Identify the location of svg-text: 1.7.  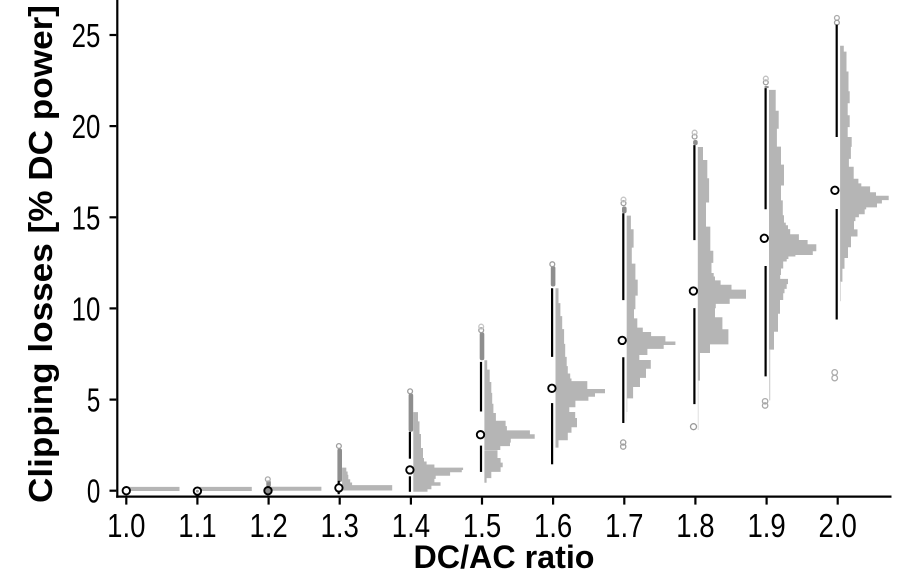
(624, 525).